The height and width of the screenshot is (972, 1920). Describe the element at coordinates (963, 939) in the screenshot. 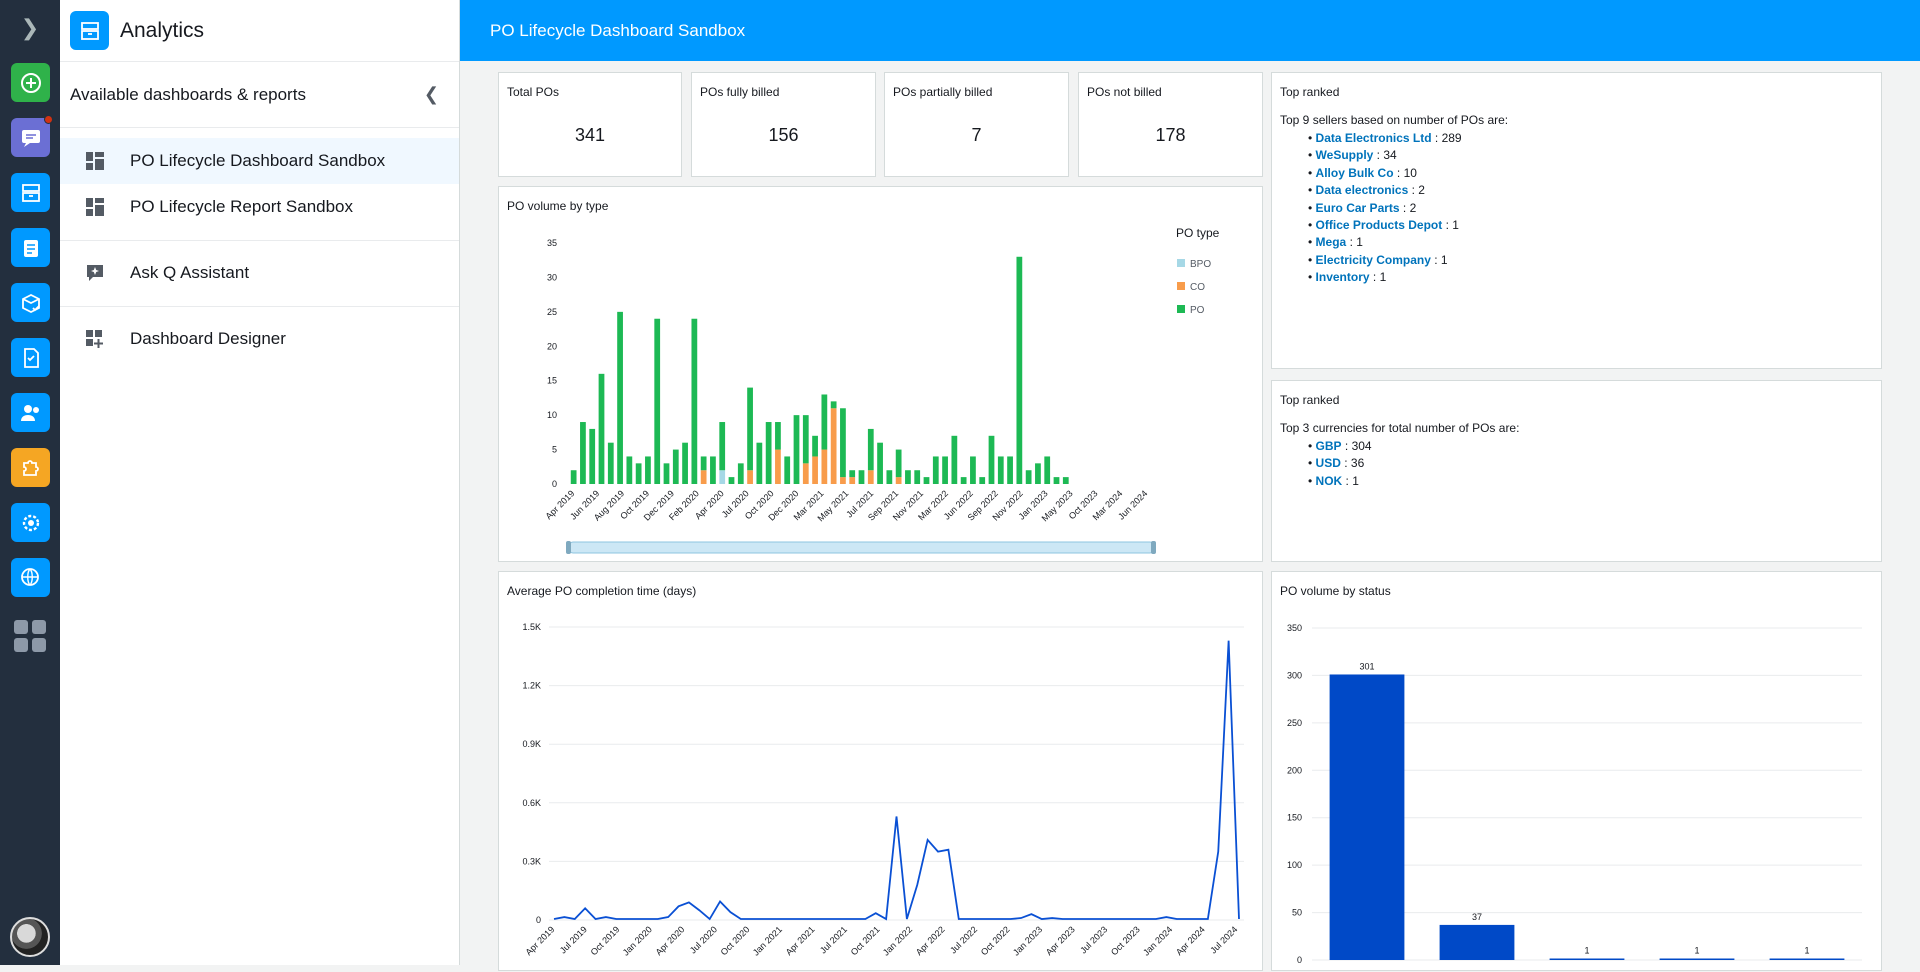

I see `x-tick-label: Jul 2022` at that location.